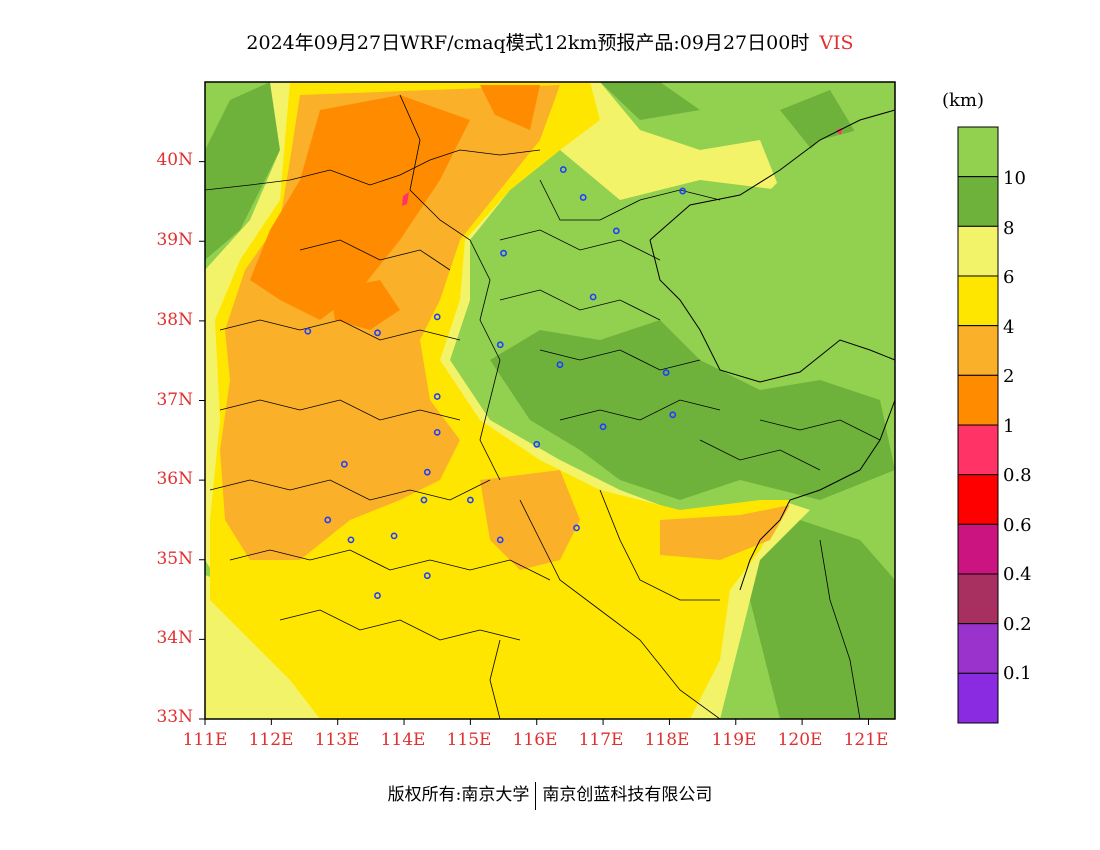 The width and height of the screenshot is (1100, 850). What do you see at coordinates (1014, 178) in the screenshot?
I see `legend-label-10: 10` at bounding box center [1014, 178].